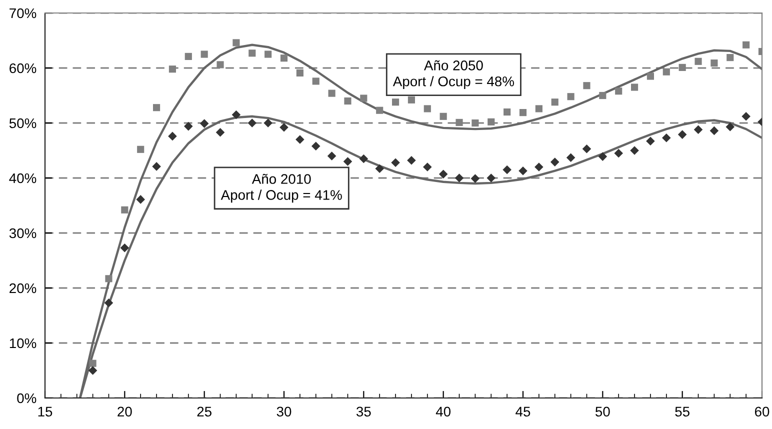  Describe the element at coordinates (45, 411) in the screenshot. I see `x-tick-label: 15` at that location.